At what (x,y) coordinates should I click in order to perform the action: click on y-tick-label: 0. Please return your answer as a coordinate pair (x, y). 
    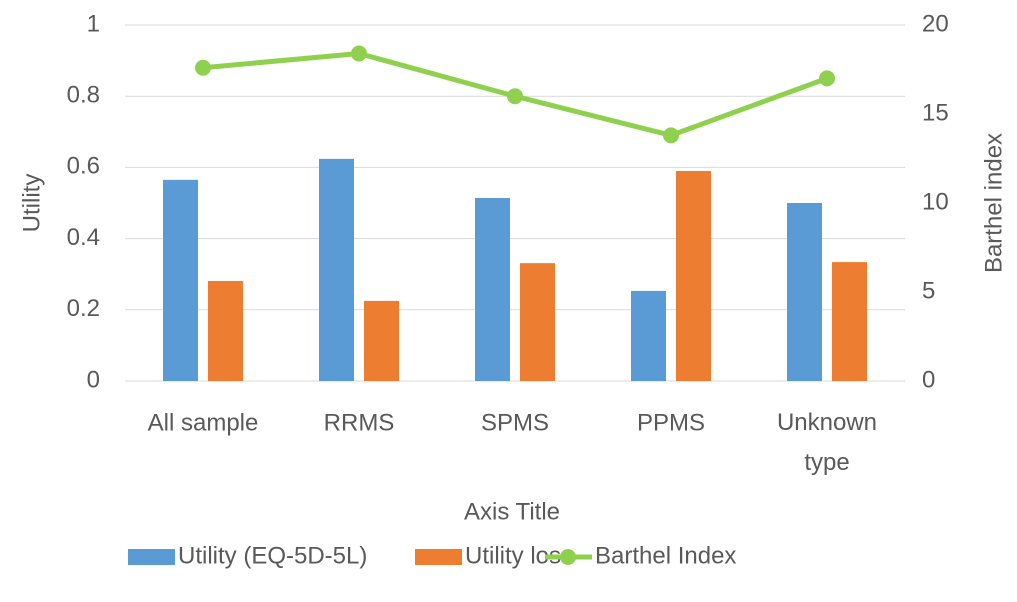
    Looking at the image, I should click on (93, 379).